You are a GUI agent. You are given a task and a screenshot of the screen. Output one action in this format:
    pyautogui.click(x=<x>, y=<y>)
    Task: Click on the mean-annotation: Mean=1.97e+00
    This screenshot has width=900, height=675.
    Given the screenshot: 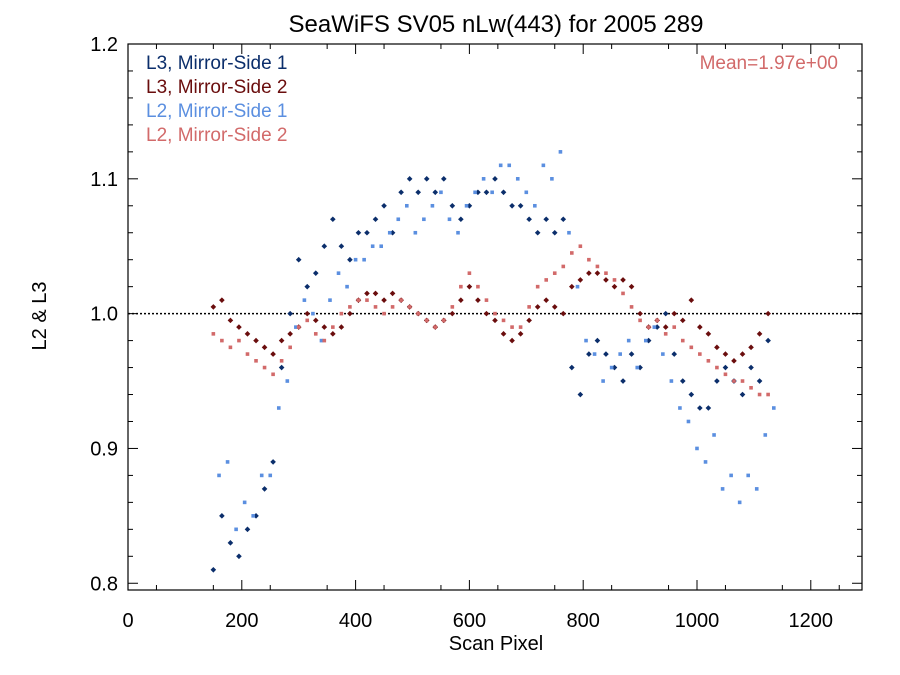 What is the action you would take?
    pyautogui.click(x=769, y=63)
    